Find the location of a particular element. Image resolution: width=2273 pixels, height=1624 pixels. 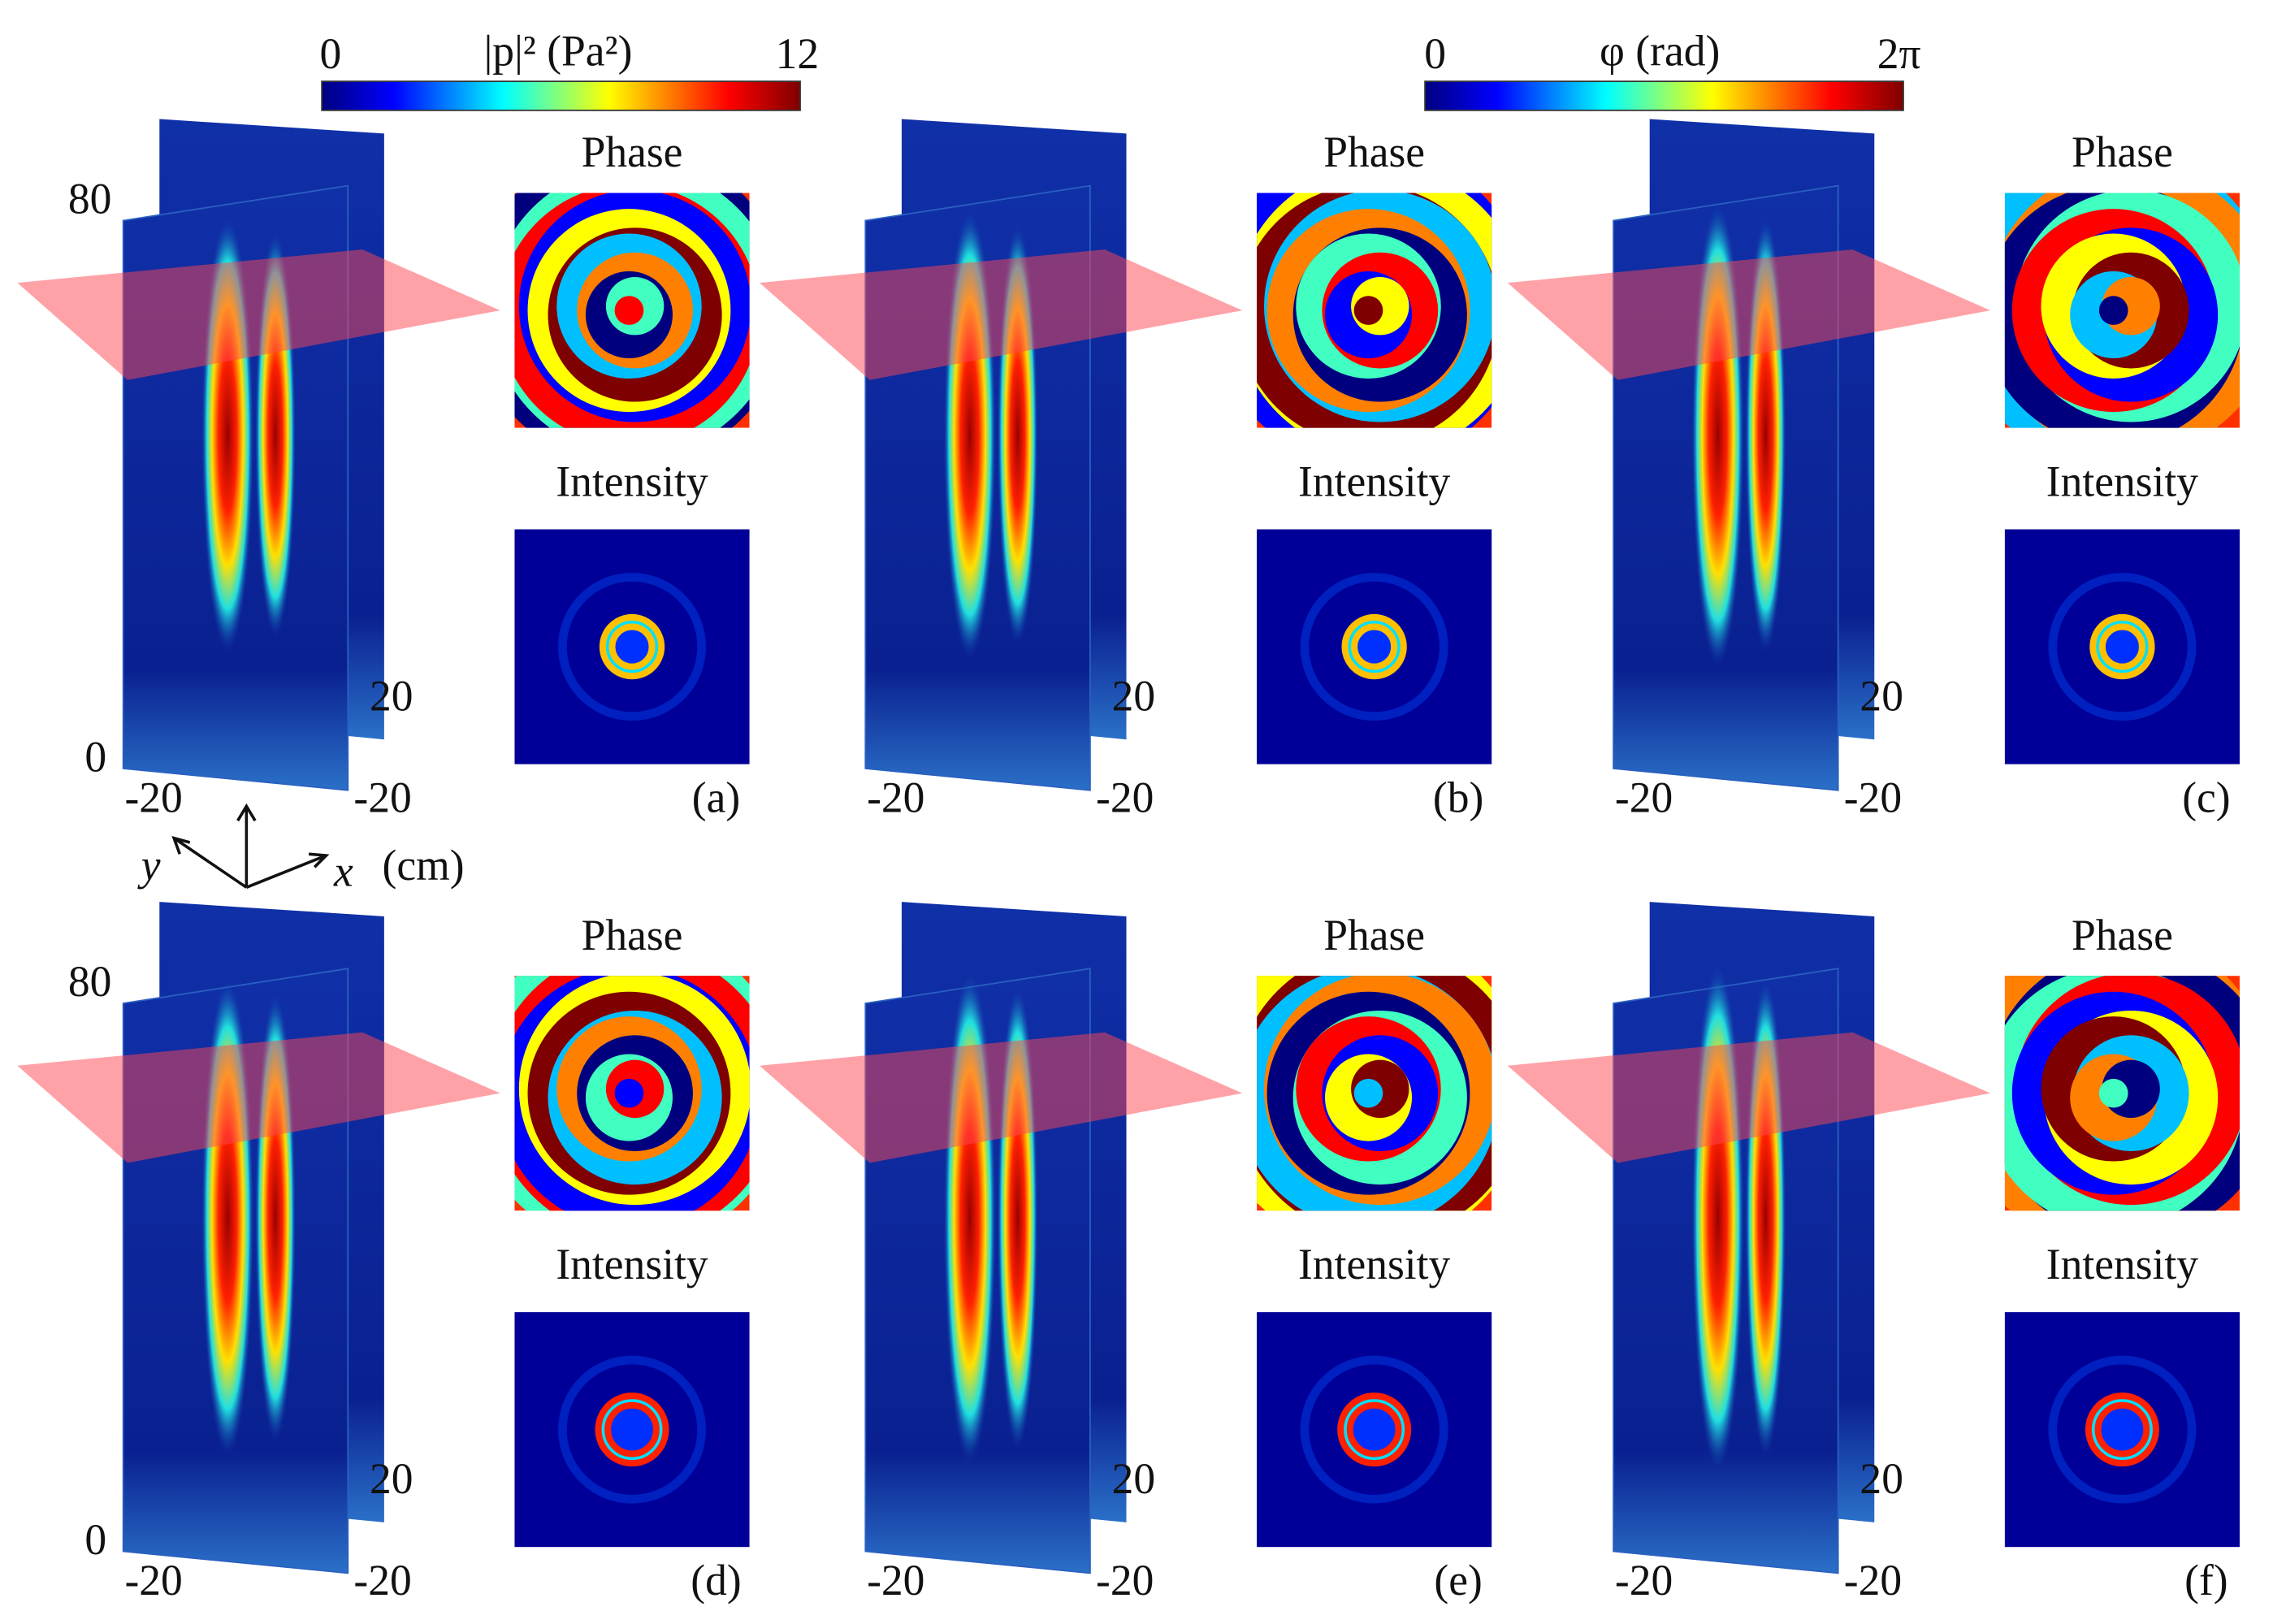

panel: Phase Intensity -20 20 -20 (f) is located at coordinates (1873, 1253).